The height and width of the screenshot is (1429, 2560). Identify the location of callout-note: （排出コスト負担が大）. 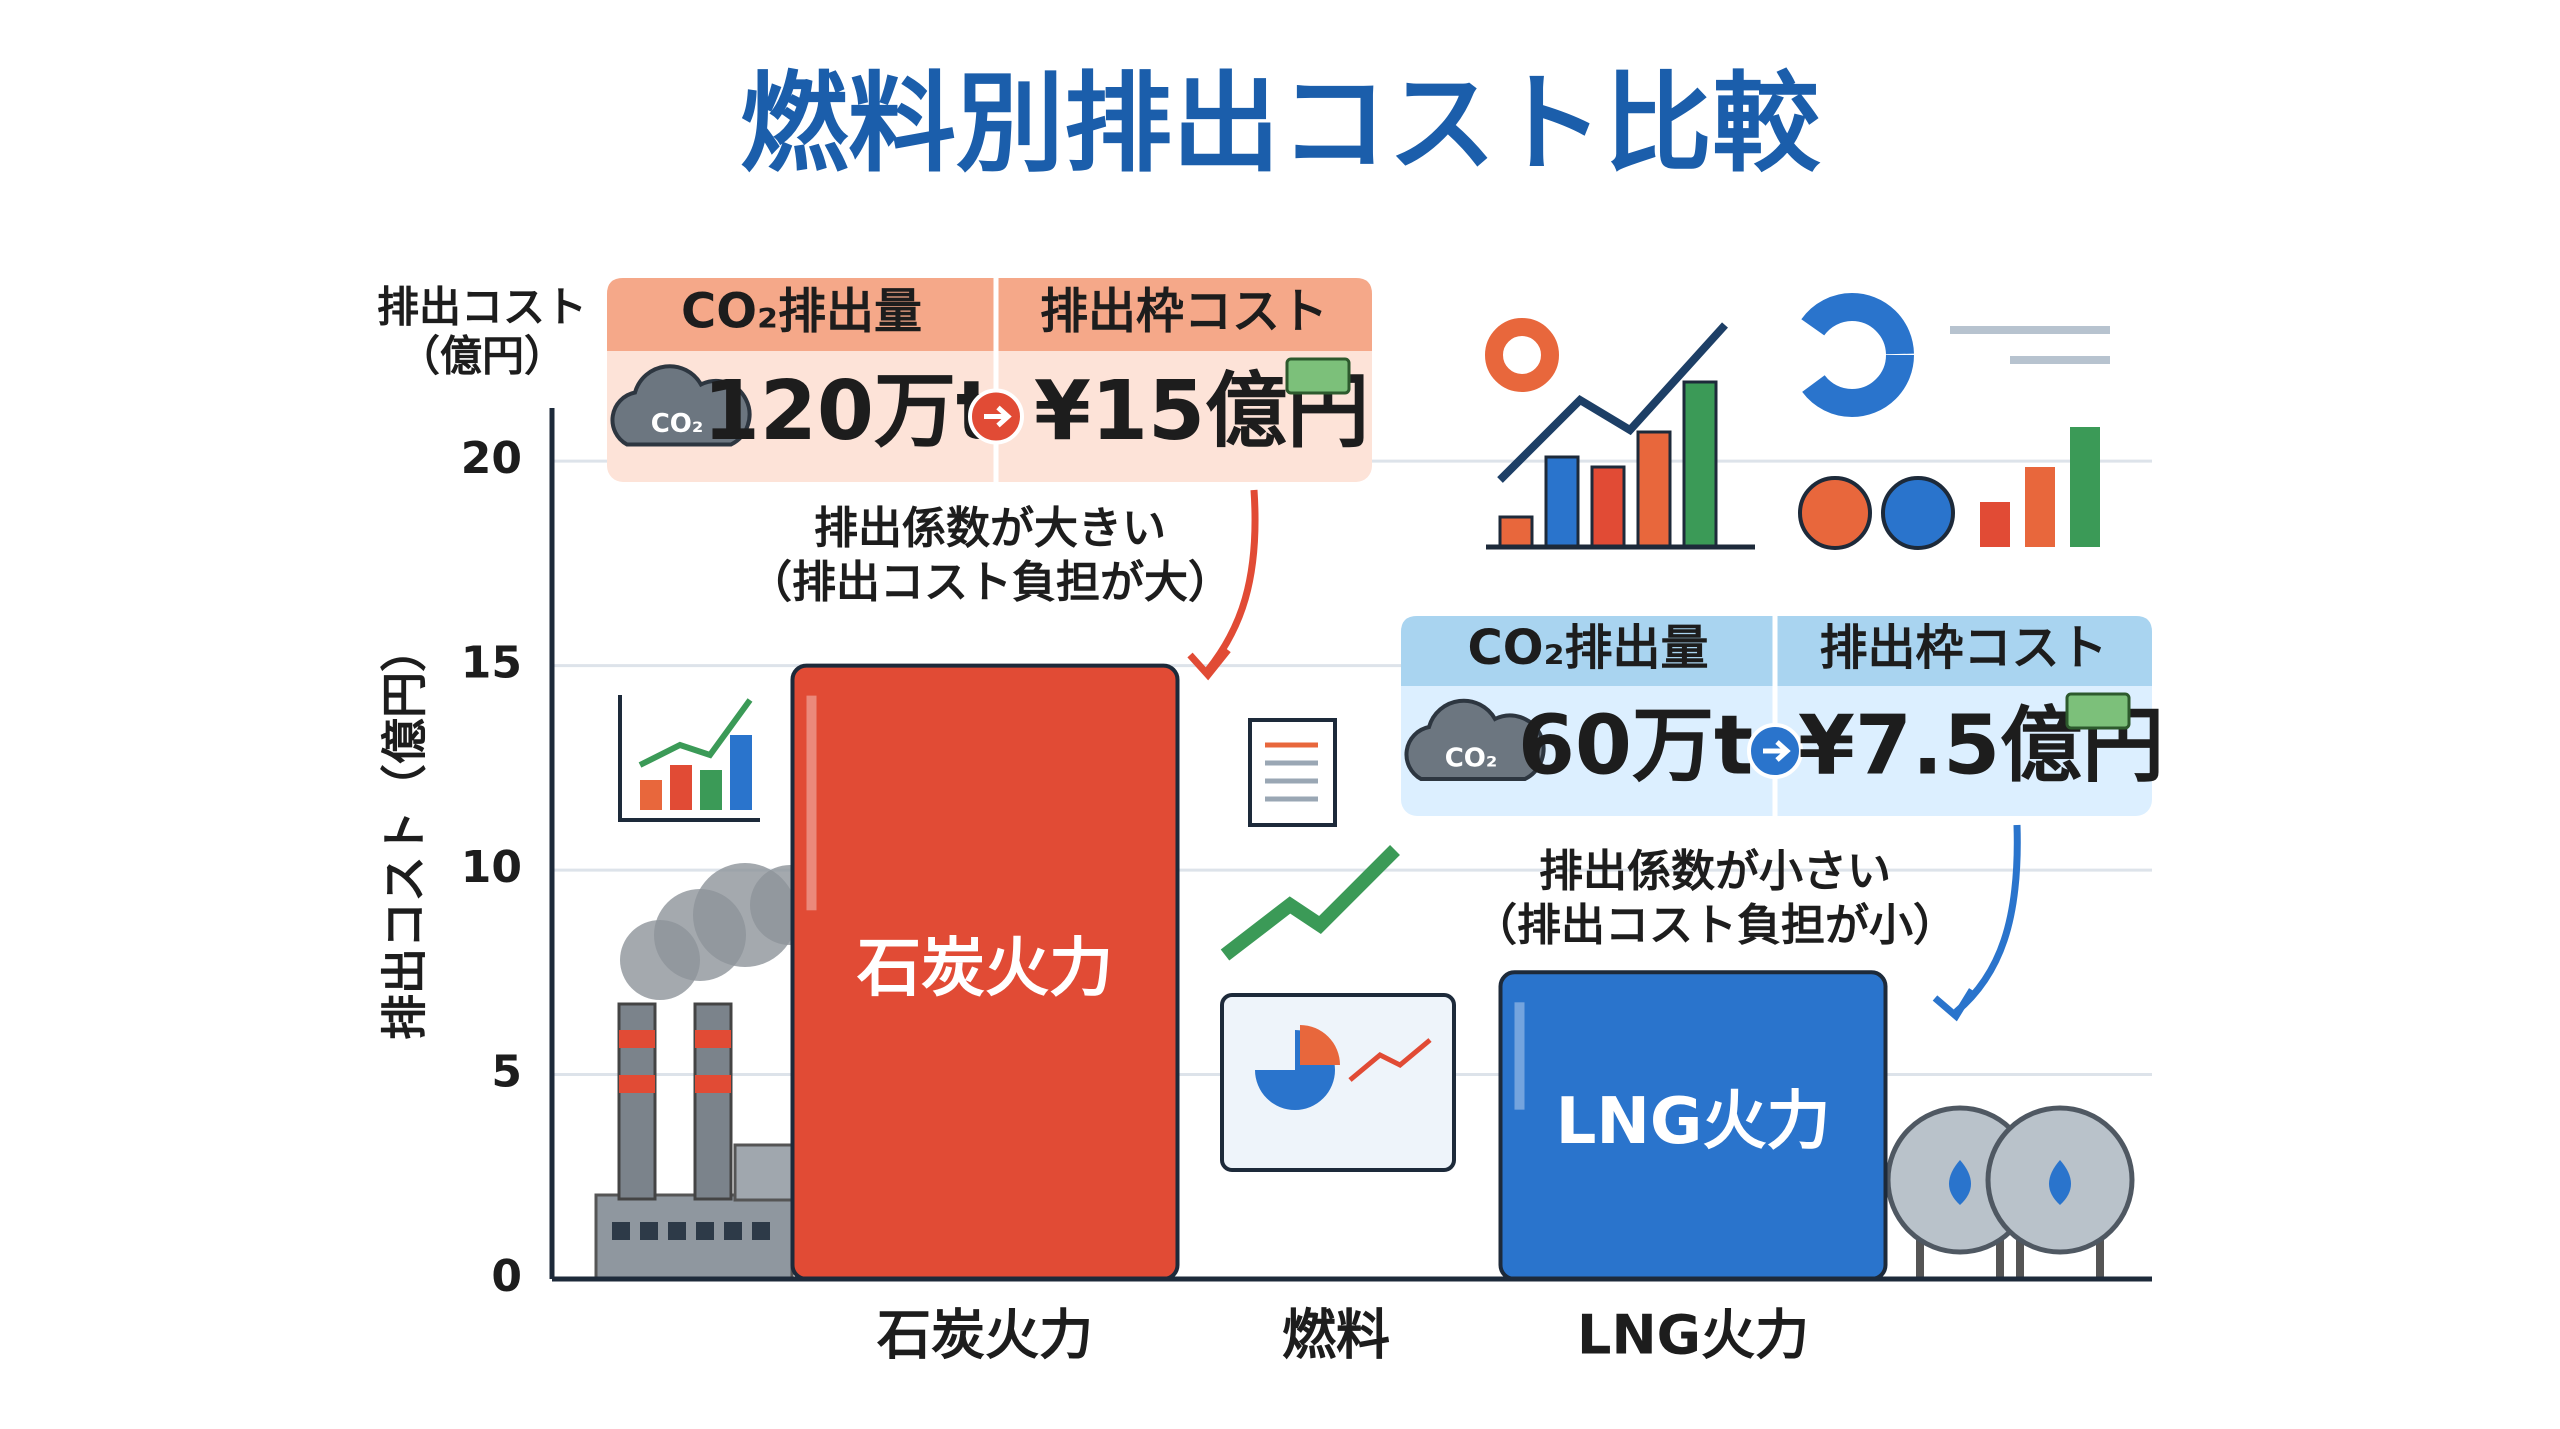
(990, 582).